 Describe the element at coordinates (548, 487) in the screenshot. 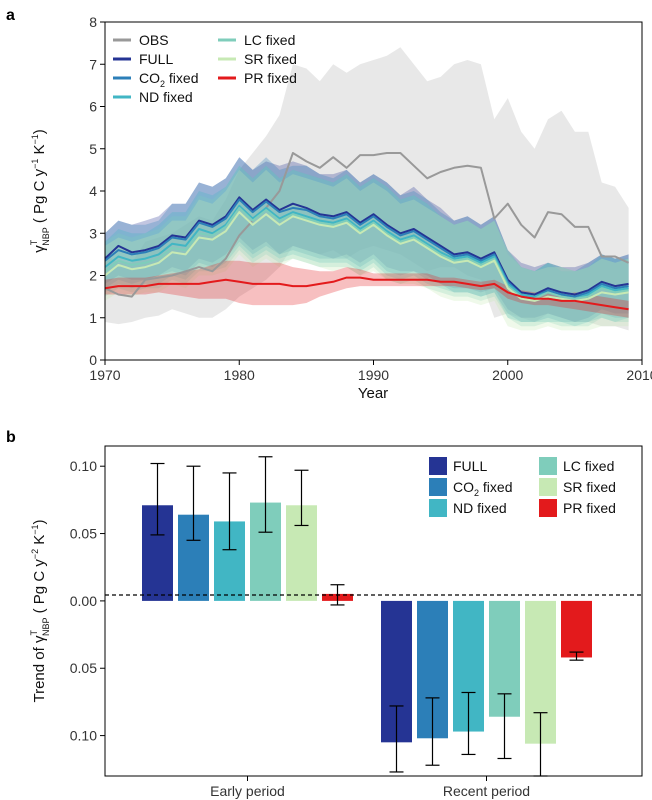

I see `legend-swatch-sr-fixed` at that location.